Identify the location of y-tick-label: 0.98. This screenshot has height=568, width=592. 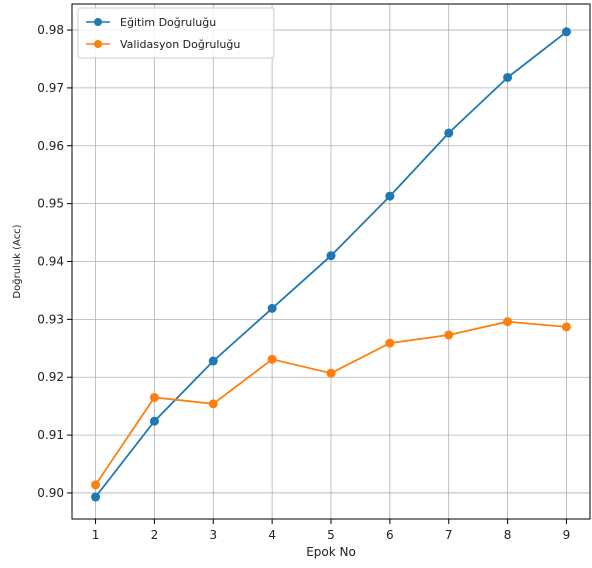
(50, 30).